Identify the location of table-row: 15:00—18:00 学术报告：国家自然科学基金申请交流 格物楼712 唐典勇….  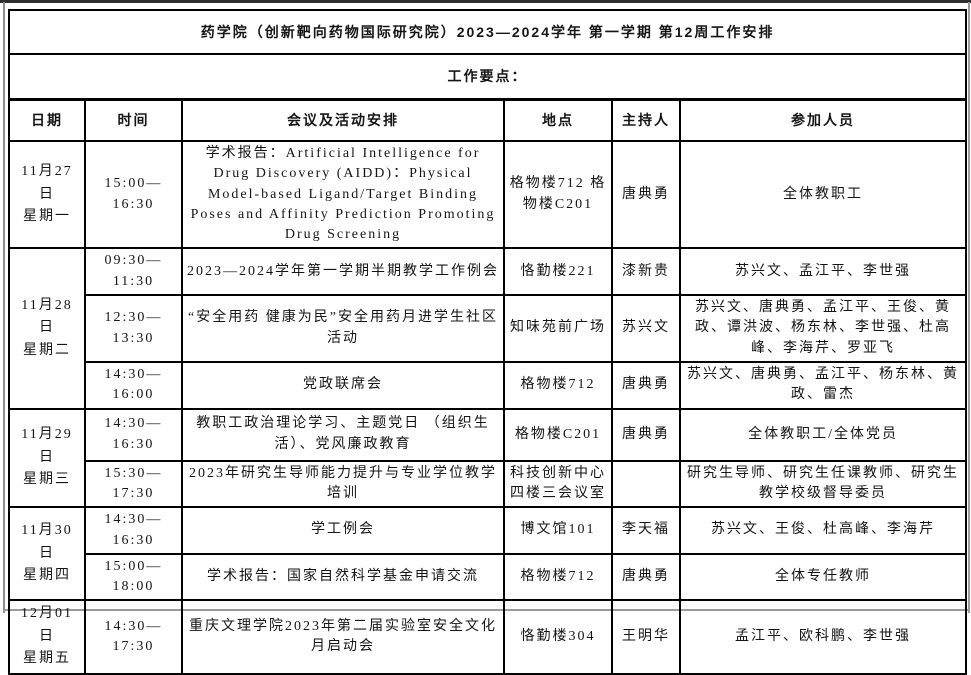
(488, 577).